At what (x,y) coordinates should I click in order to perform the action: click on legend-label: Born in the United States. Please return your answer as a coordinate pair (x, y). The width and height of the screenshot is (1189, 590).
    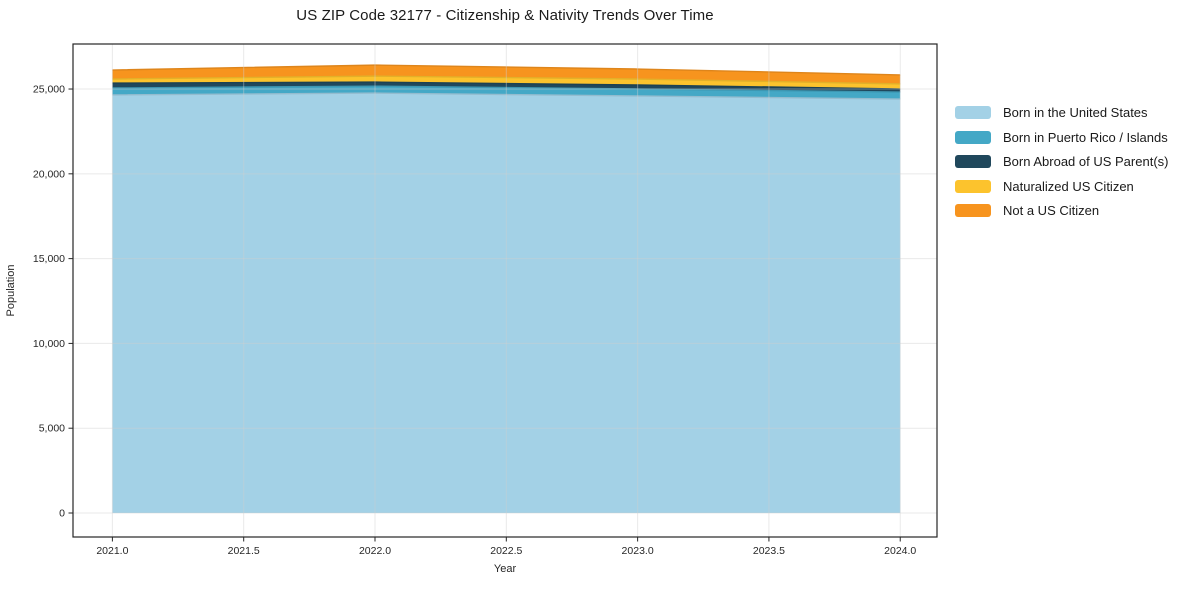
    Looking at the image, I should click on (1075, 112).